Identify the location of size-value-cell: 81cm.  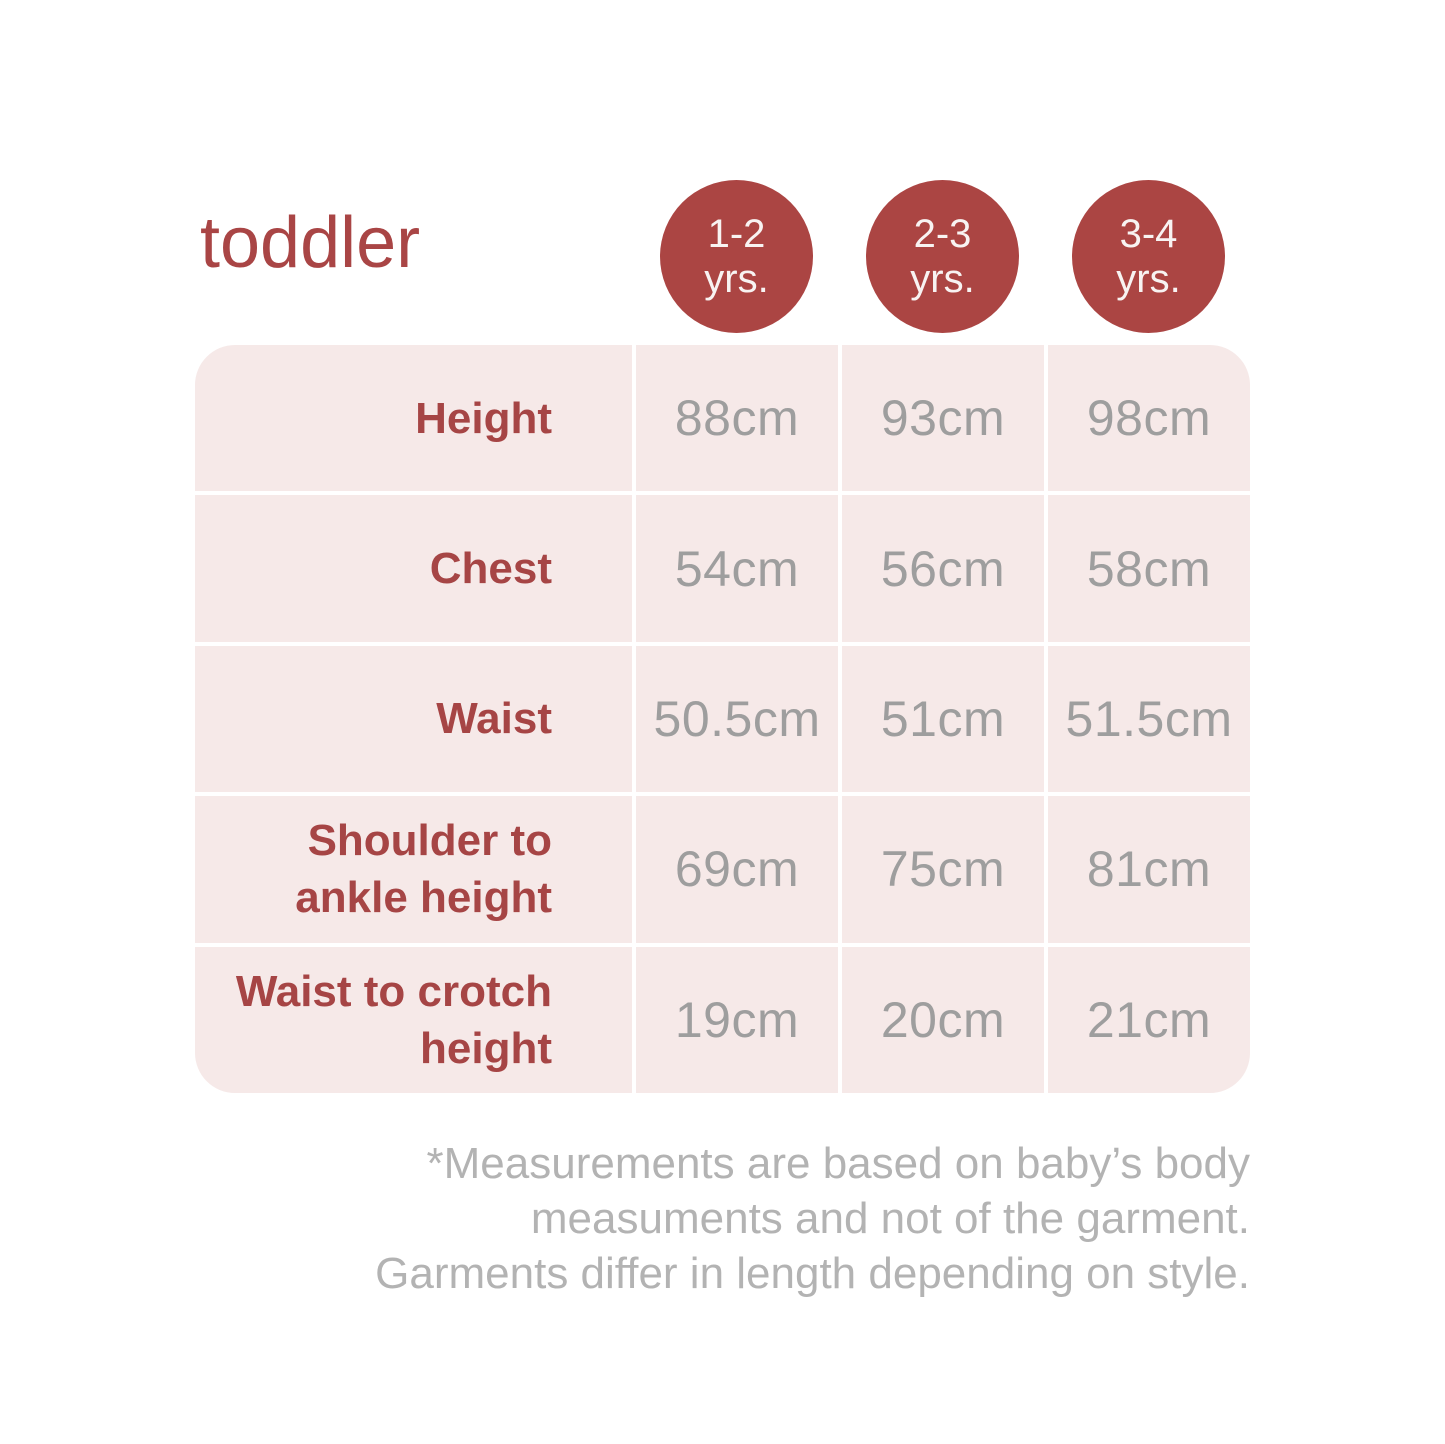
(1149, 869).